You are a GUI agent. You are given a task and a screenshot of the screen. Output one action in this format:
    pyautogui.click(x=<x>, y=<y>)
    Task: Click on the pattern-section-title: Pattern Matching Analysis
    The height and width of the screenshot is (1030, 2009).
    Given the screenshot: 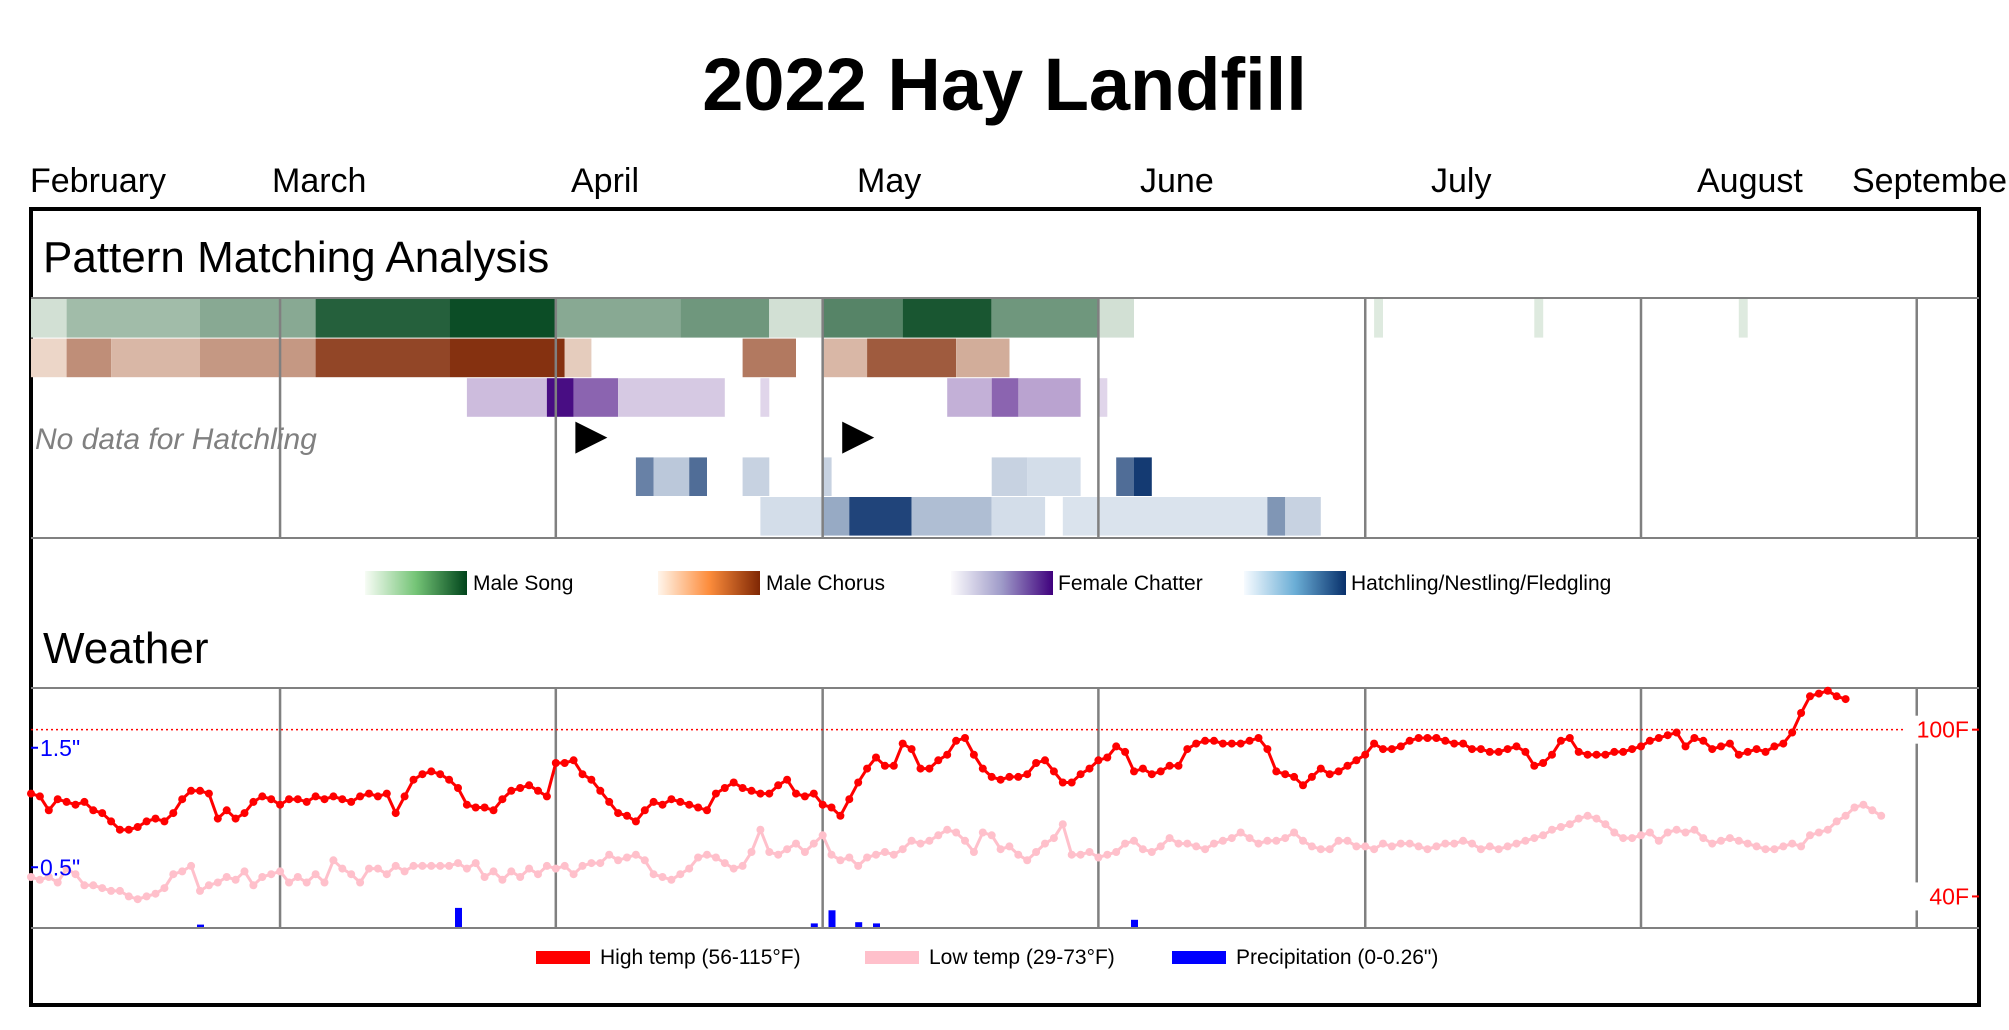 What is the action you would take?
    pyautogui.click(x=296, y=257)
    